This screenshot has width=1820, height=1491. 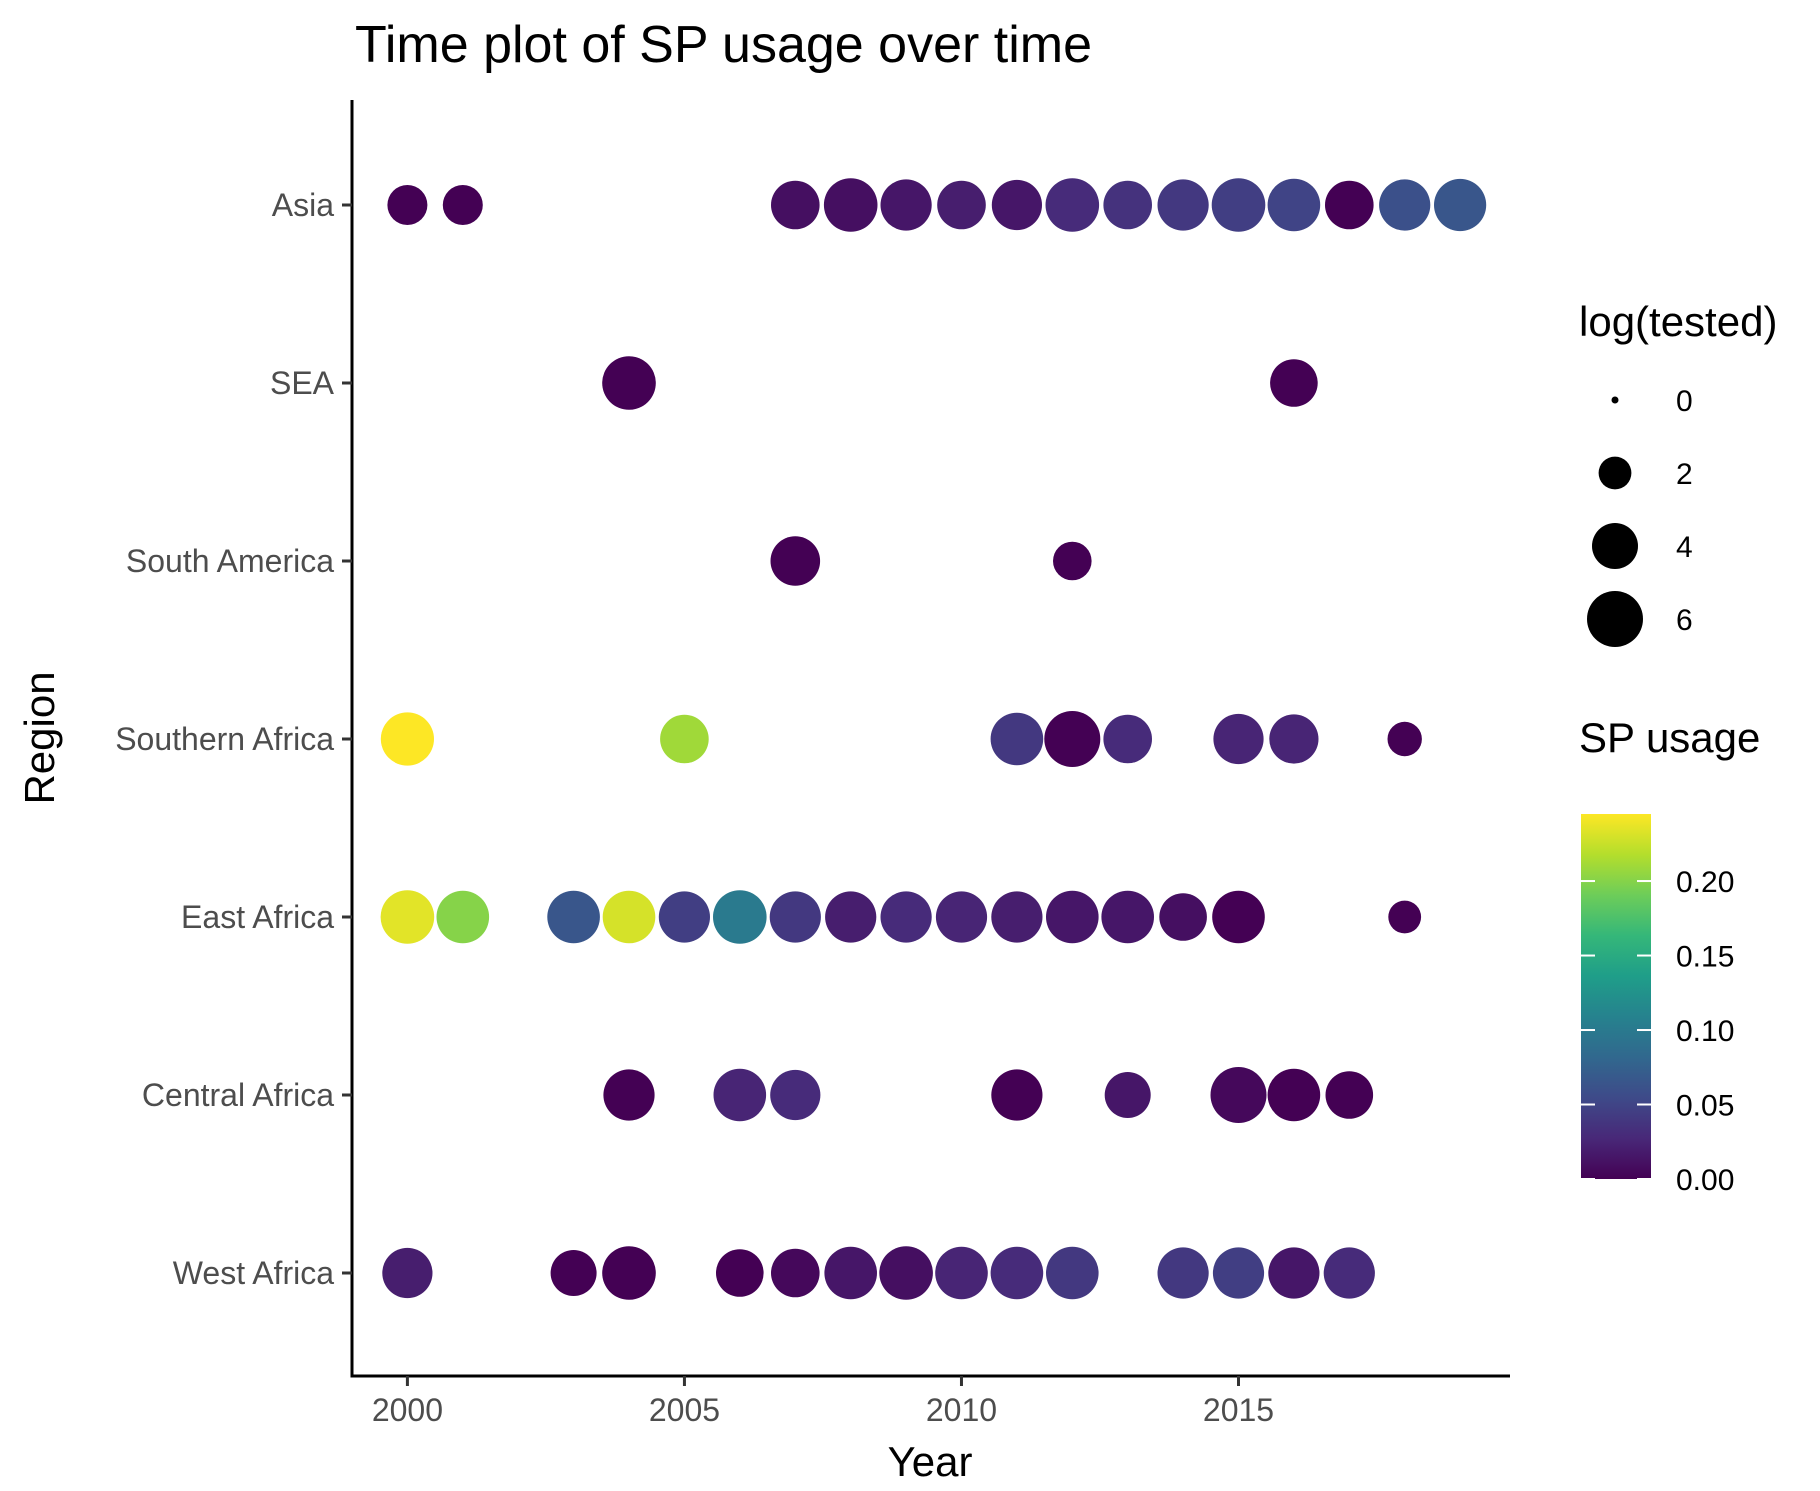 I want to click on point-southern-africa-2005, so click(x=684, y=739).